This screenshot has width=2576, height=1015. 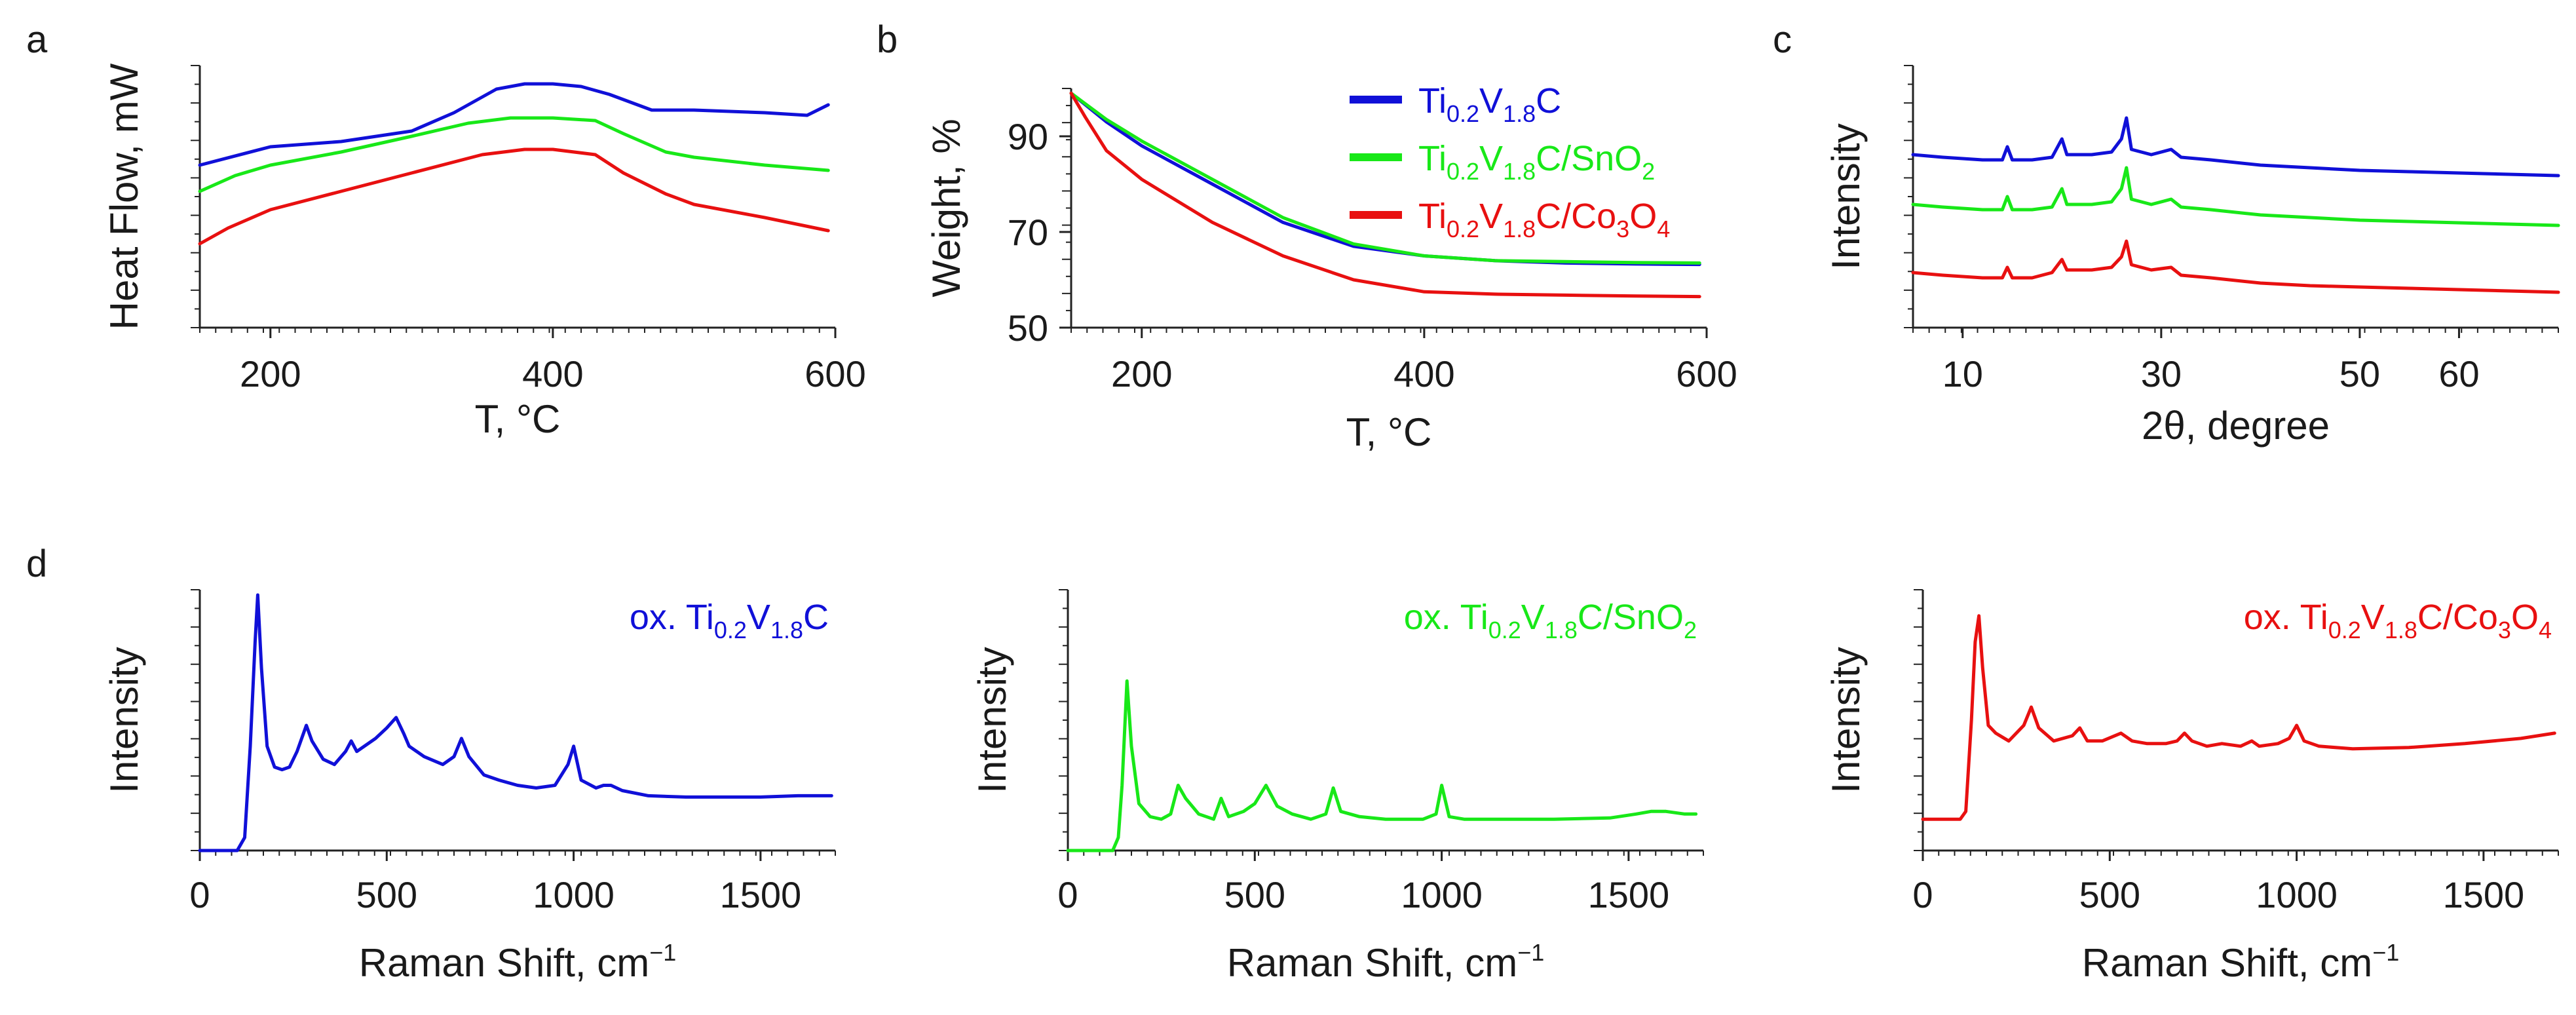 What do you see at coordinates (1783, 39) in the screenshot?
I see `panel-letter-c: c` at bounding box center [1783, 39].